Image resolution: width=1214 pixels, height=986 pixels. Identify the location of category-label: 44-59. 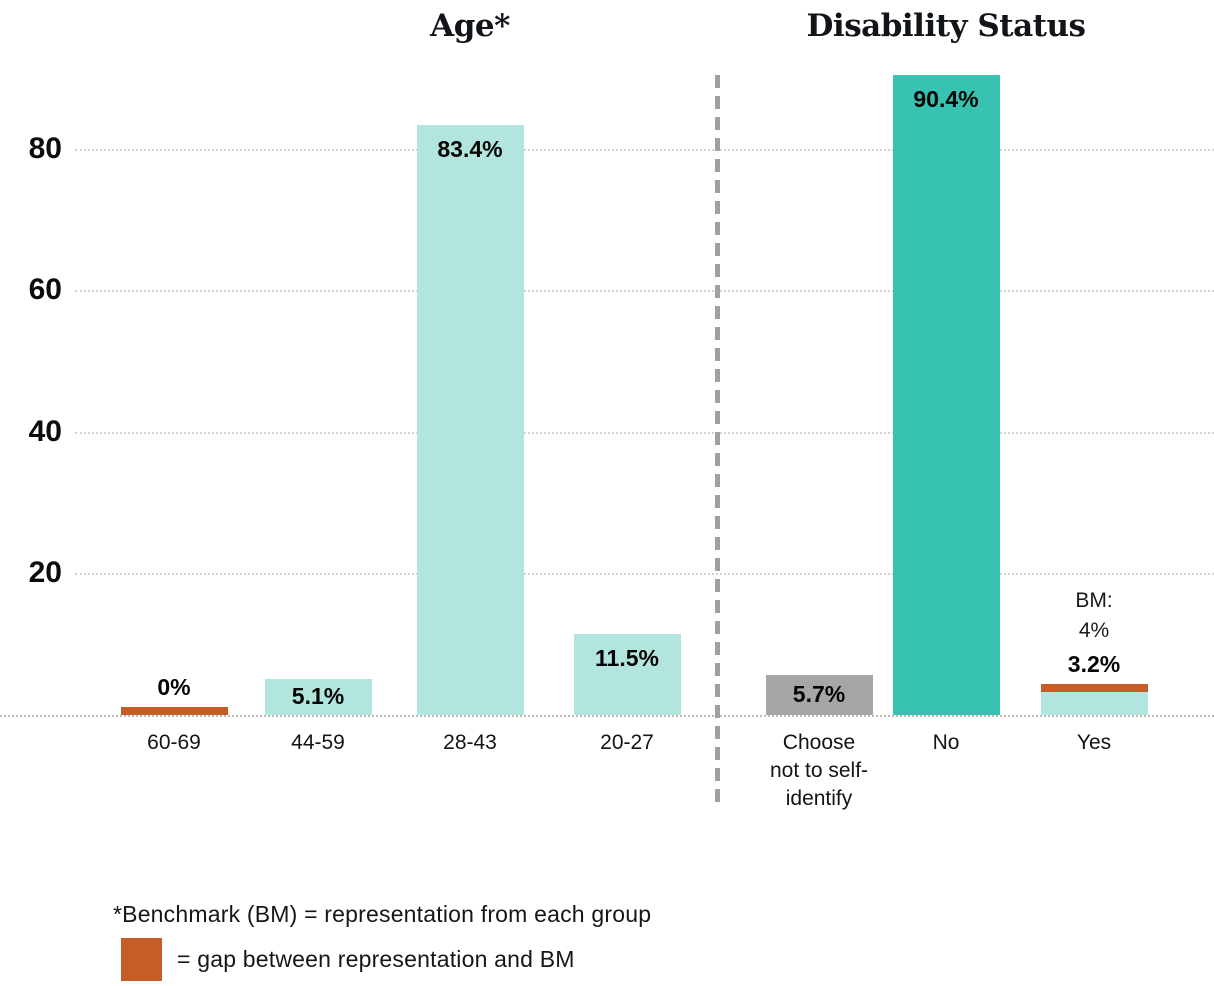
(318, 743).